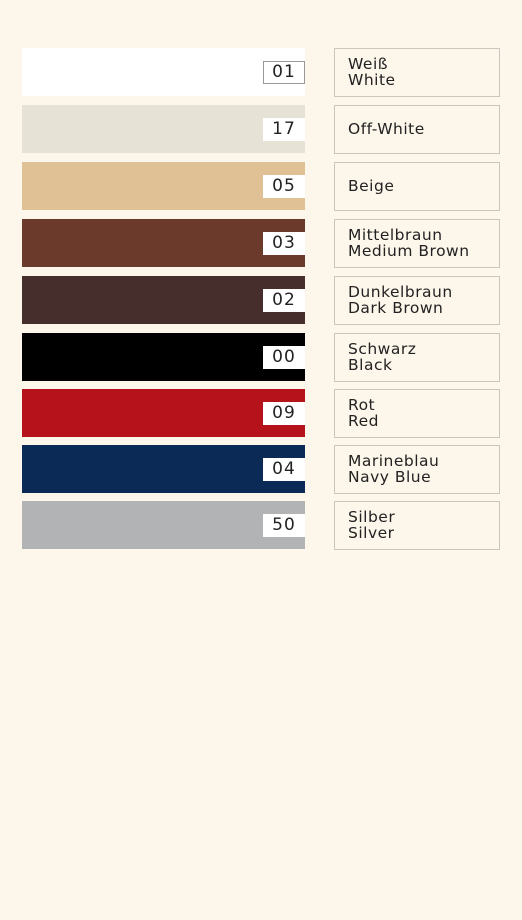 This screenshot has height=920, width=522. What do you see at coordinates (386, 128) in the screenshot?
I see `color-name-line: Off-White` at bounding box center [386, 128].